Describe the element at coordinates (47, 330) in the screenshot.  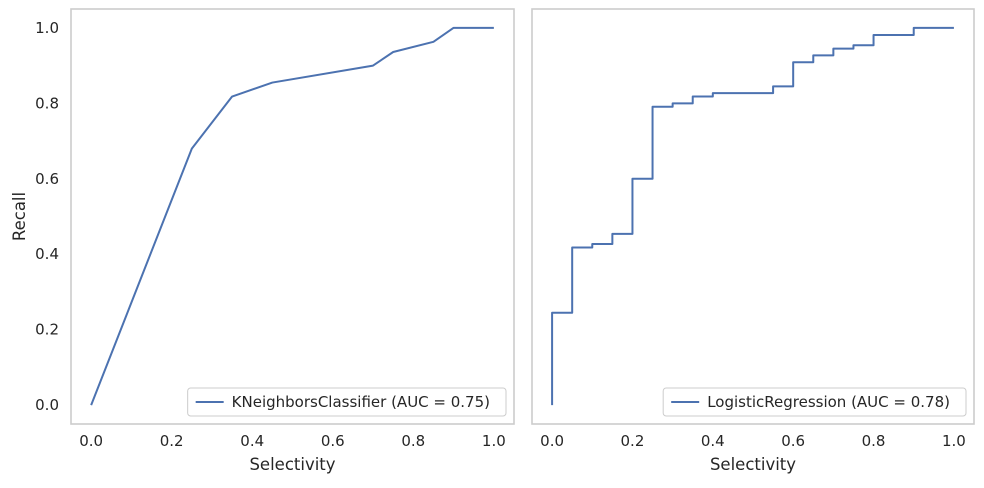
I see `y-tick-label: 0.2` at that location.